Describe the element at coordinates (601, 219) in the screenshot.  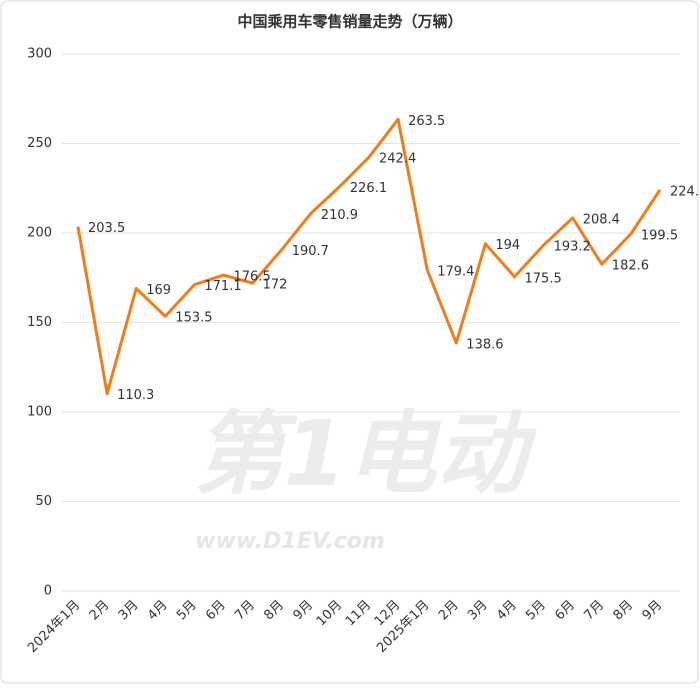
I see `data-label: 208.4` at that location.